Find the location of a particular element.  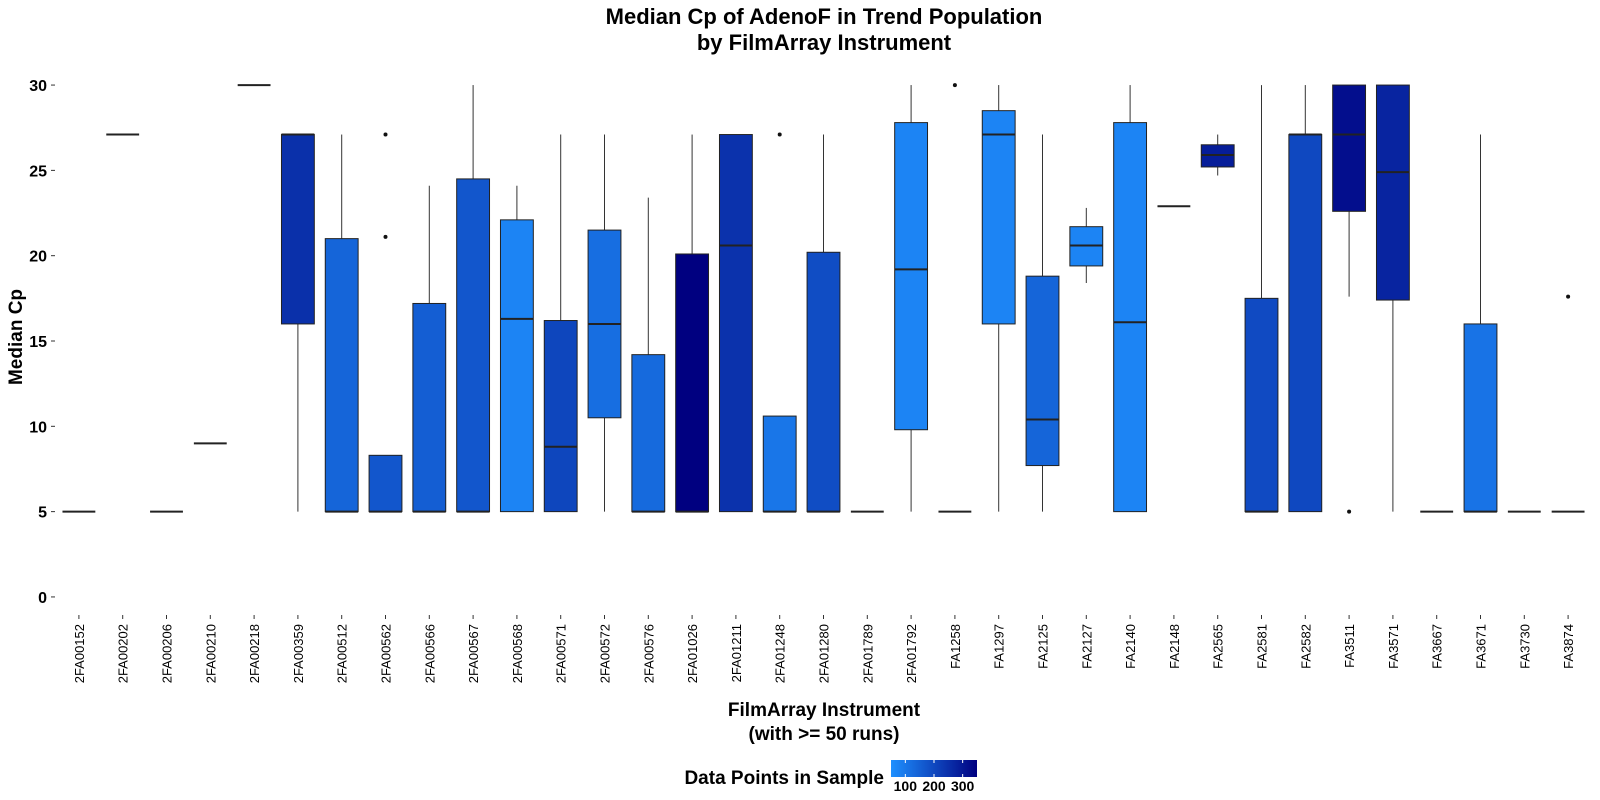

box-2FA01280 is located at coordinates (823, 323).